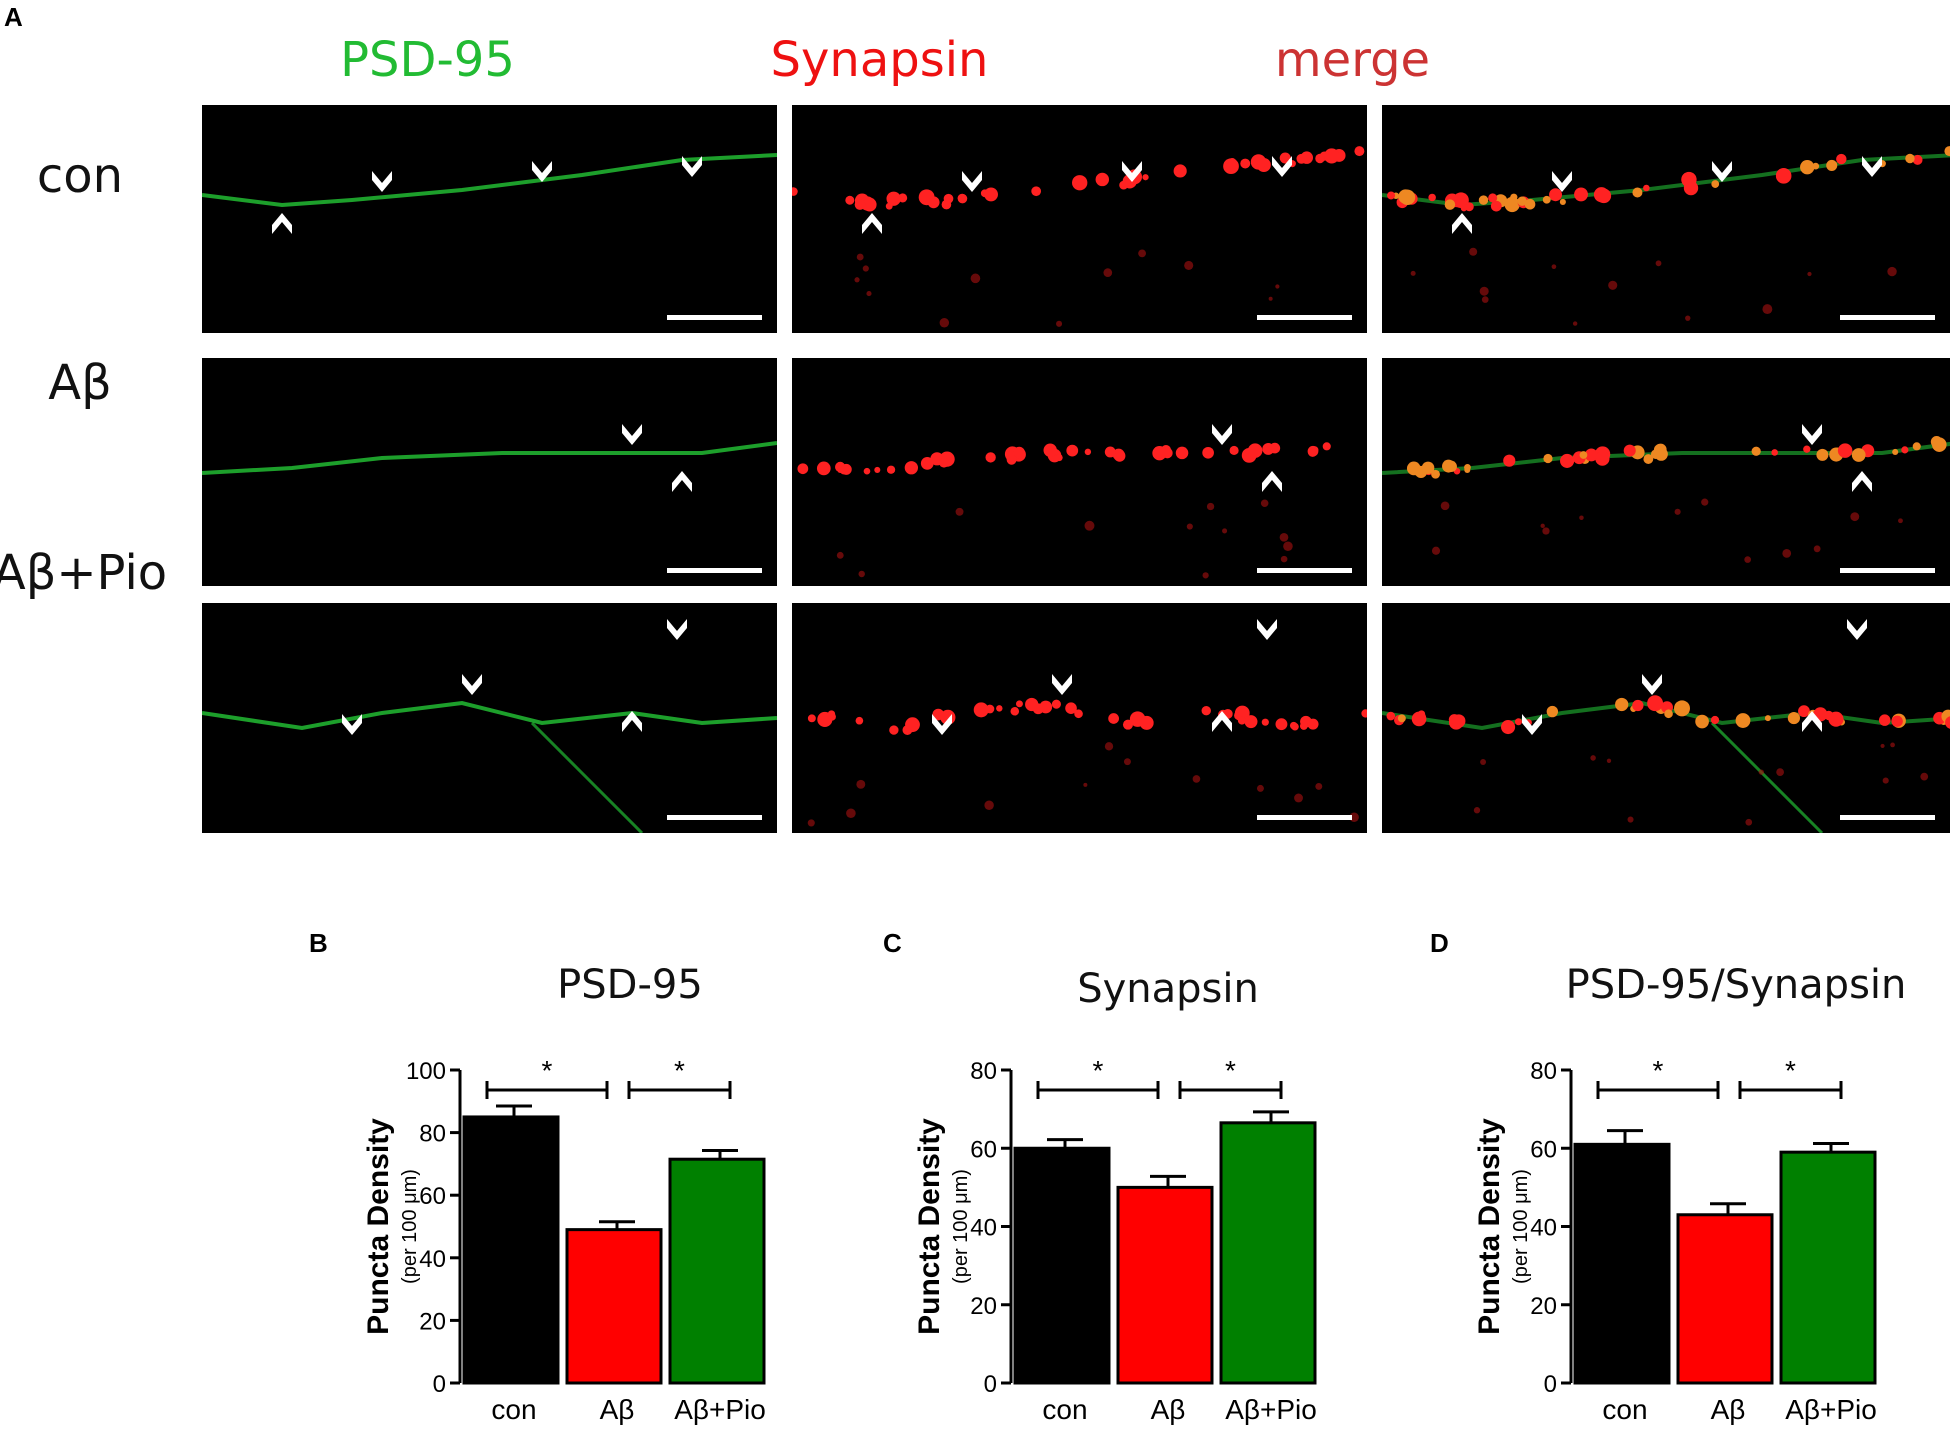 The width and height of the screenshot is (1950, 1434). Describe the element at coordinates (80, 383) in the screenshot. I see `row-label-abeta: Aβ` at that location.